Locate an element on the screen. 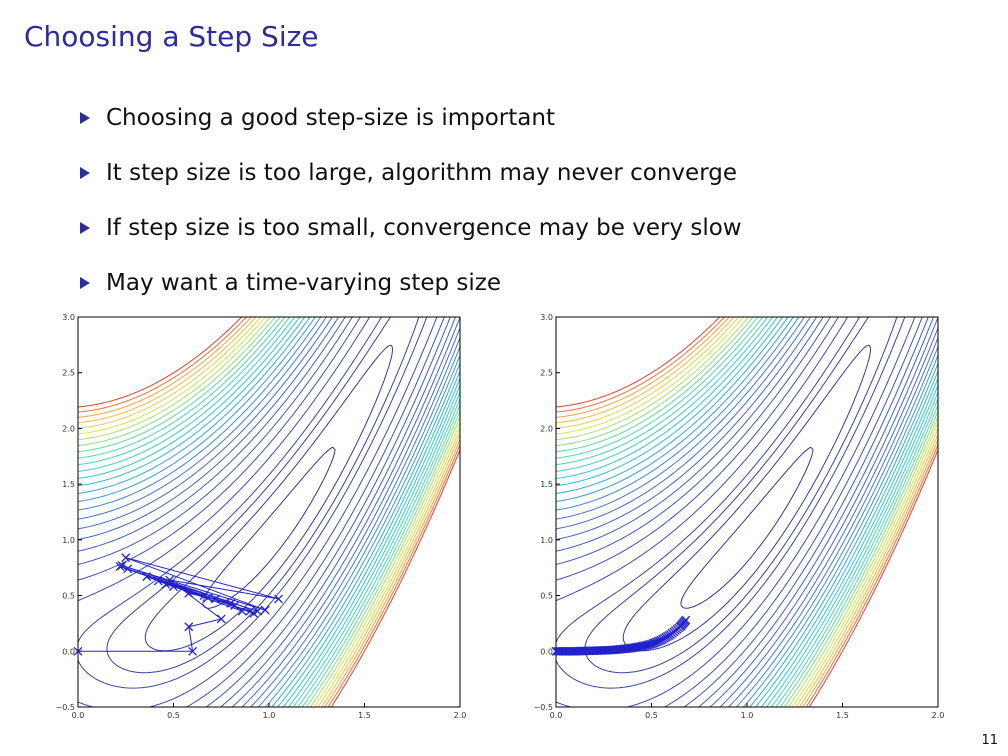 The height and width of the screenshot is (756, 1008). x-tick-label: 1.5 is located at coordinates (842, 715).